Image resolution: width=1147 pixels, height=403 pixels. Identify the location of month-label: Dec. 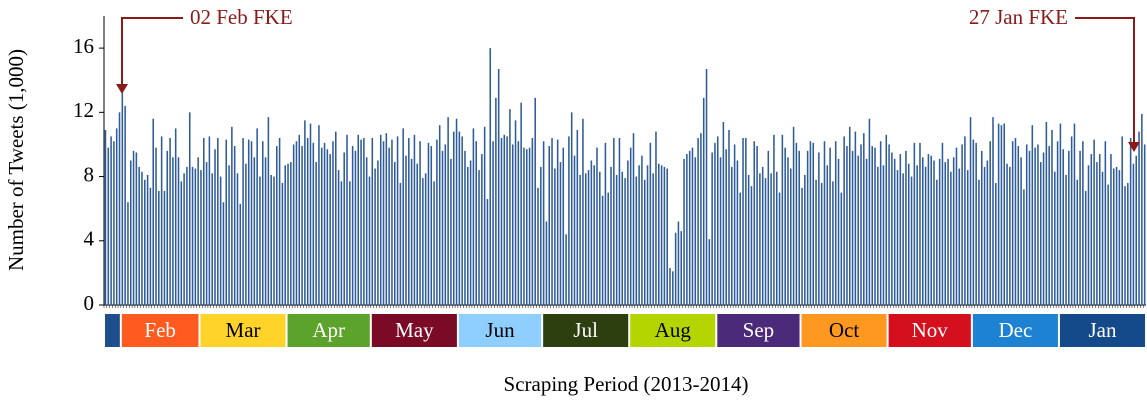
(1015, 330).